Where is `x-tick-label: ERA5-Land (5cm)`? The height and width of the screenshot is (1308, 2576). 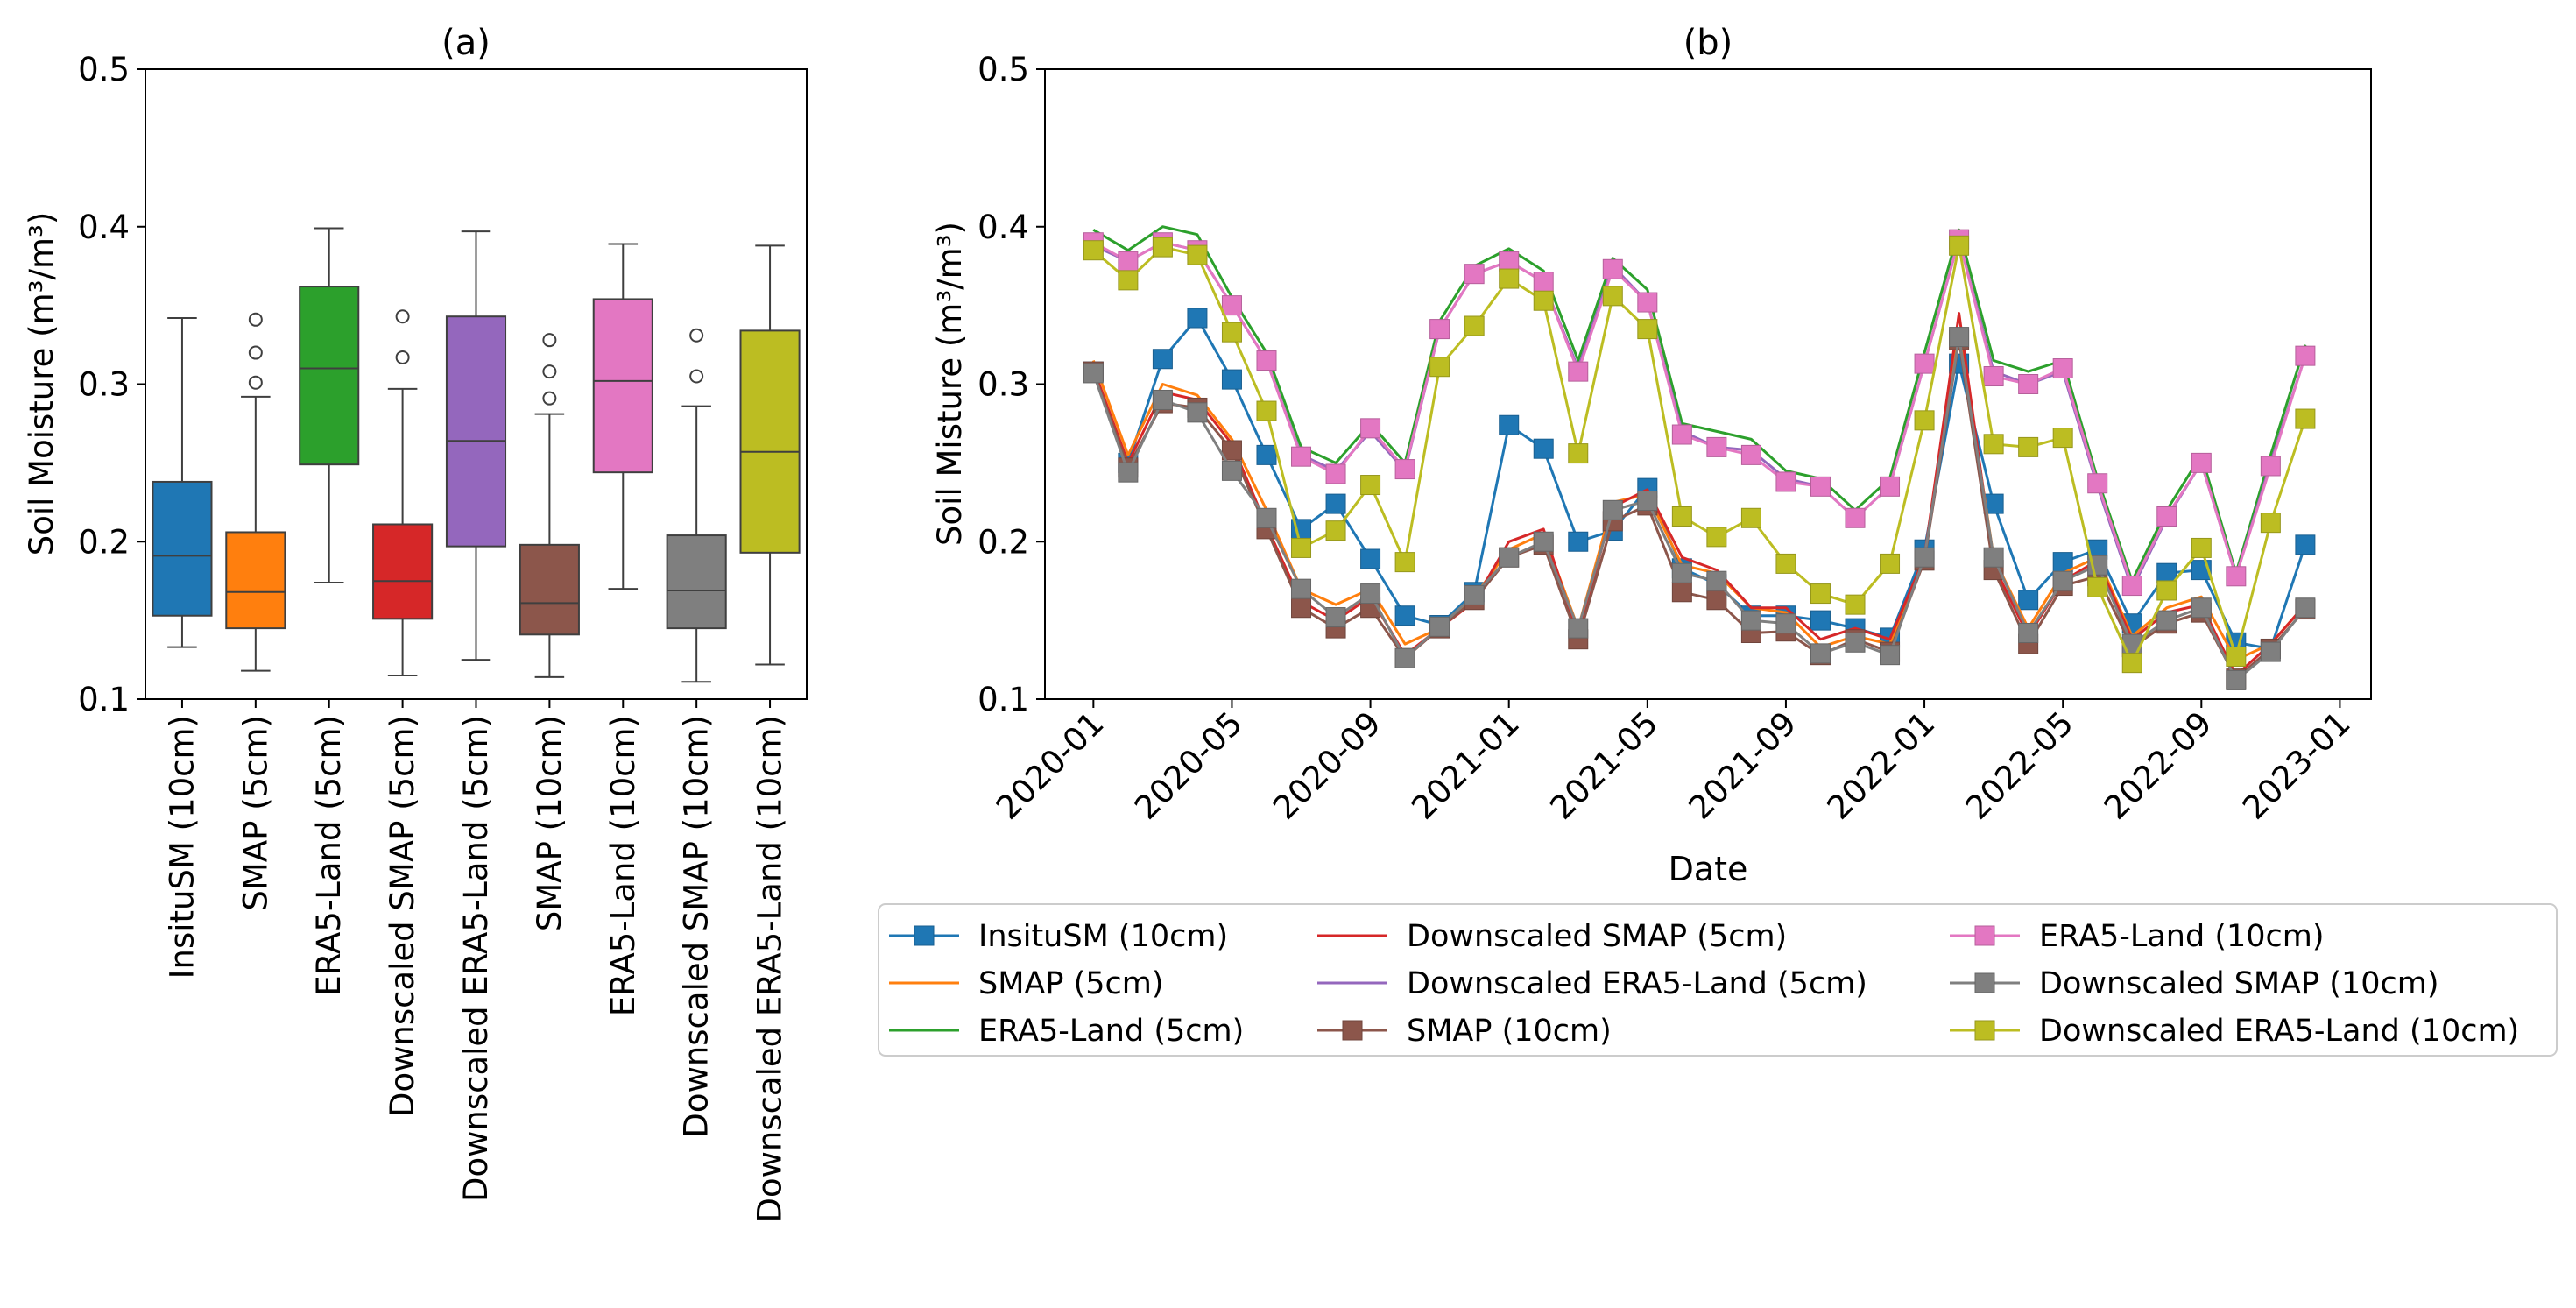
x-tick-label: ERA5-Land (5cm) is located at coordinates (329, 855).